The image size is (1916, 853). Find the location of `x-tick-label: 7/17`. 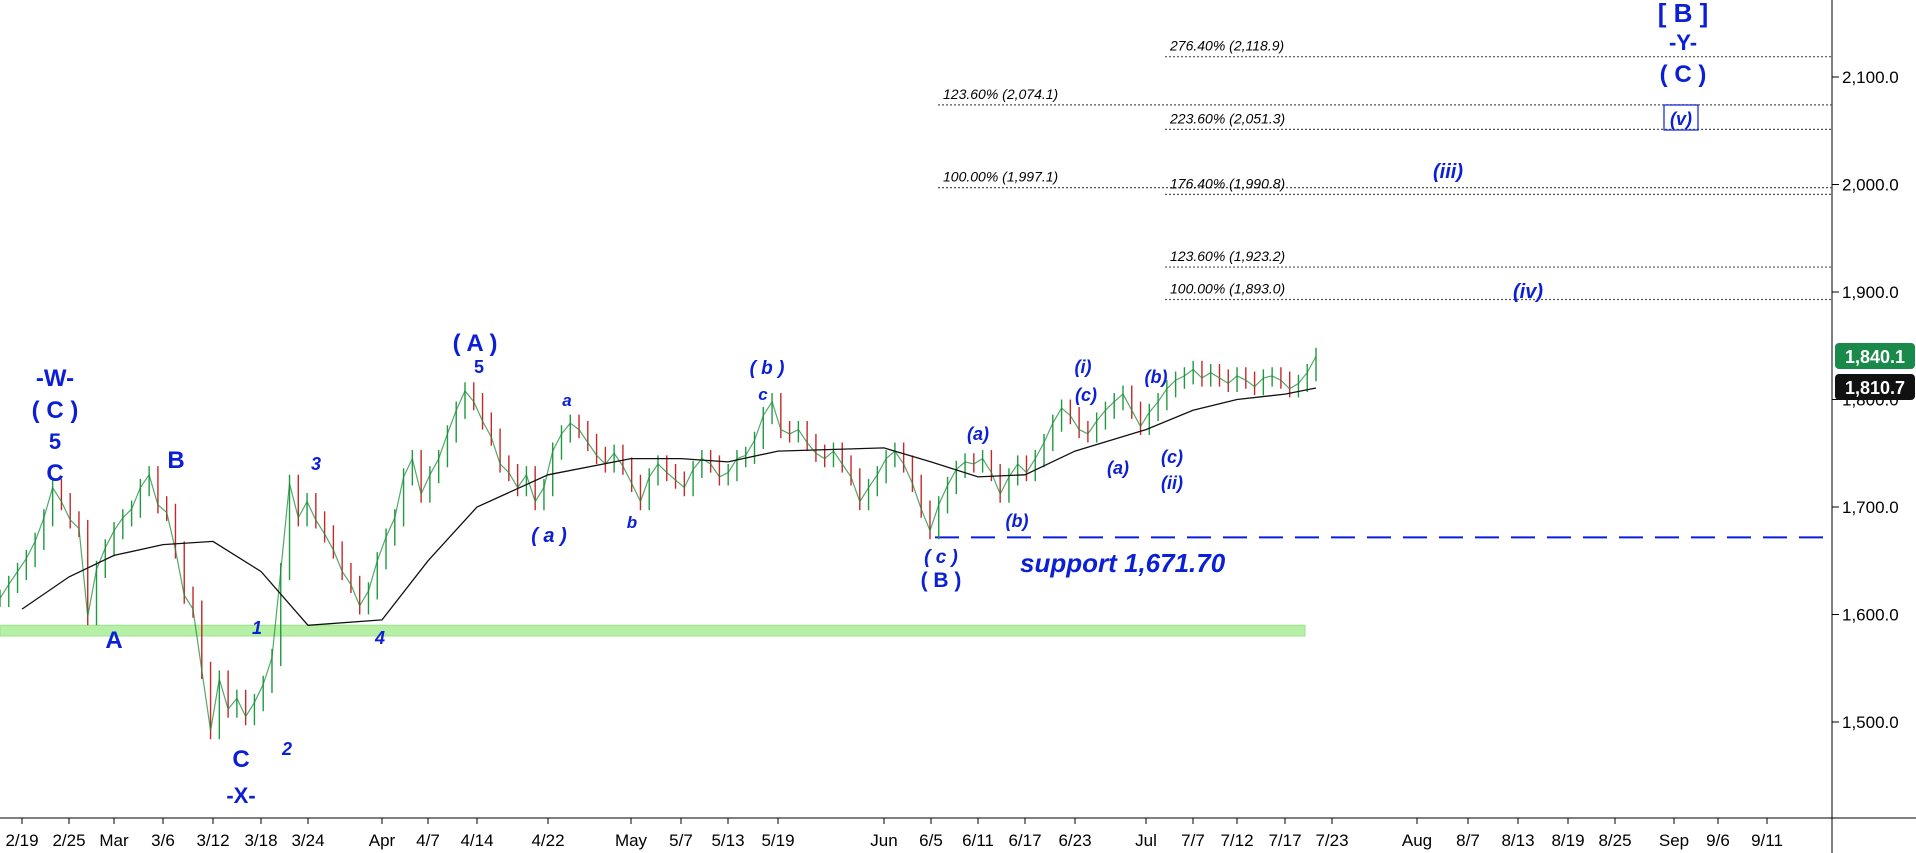

x-tick-label: 7/17 is located at coordinates (1284, 840).